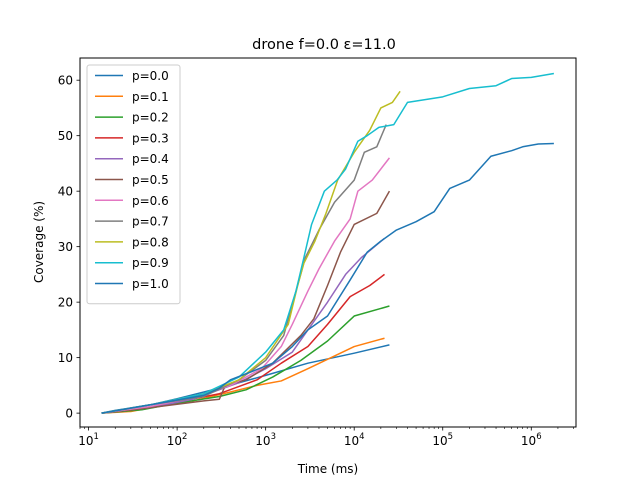  What do you see at coordinates (150, 242) in the screenshot?
I see `legend-label-8: p=0.8` at bounding box center [150, 242].